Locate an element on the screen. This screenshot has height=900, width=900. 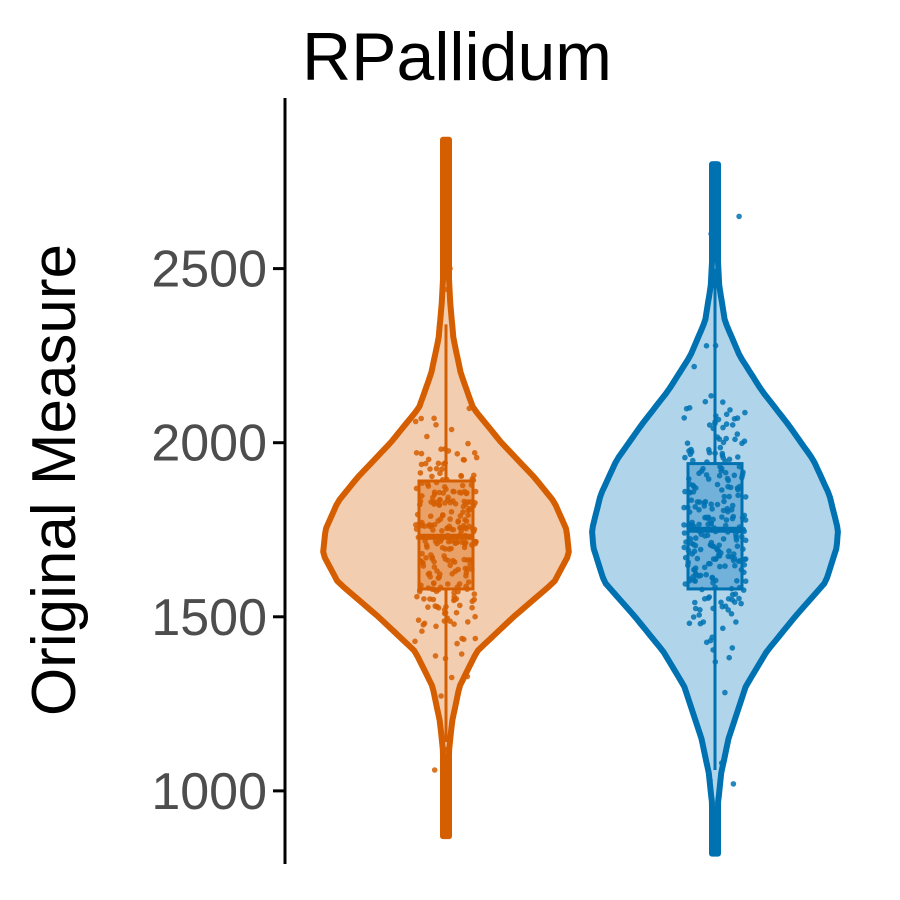
y-tick-label: 2000 is located at coordinates (209, 444).